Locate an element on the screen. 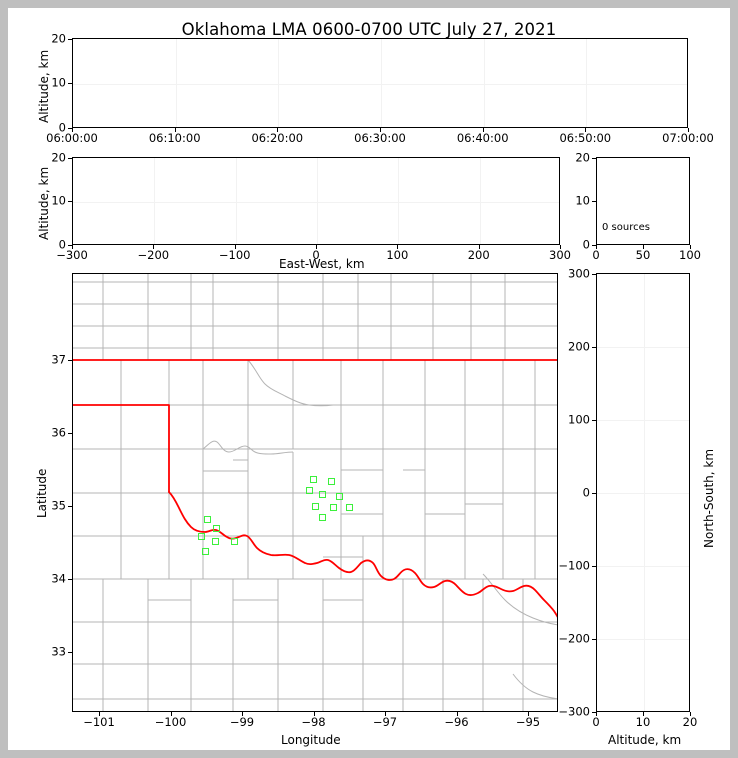  x-tick-label: −96 is located at coordinates (456, 722).